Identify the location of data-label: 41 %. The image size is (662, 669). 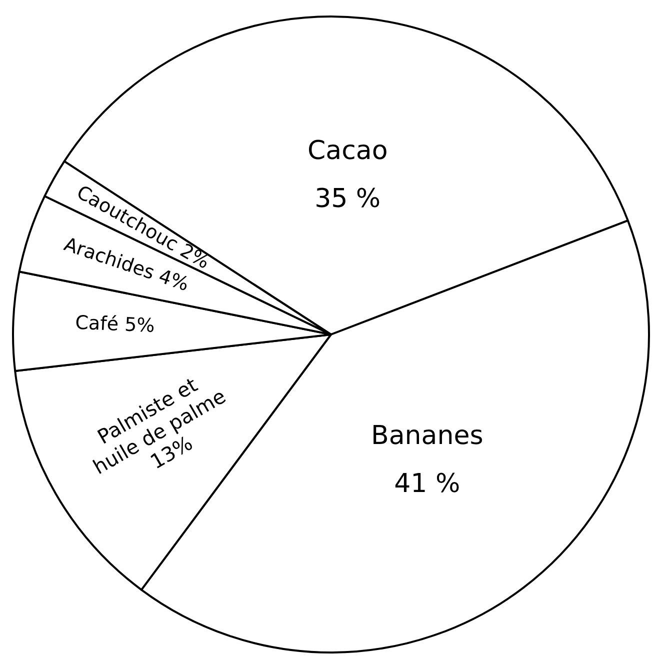
(427, 483).